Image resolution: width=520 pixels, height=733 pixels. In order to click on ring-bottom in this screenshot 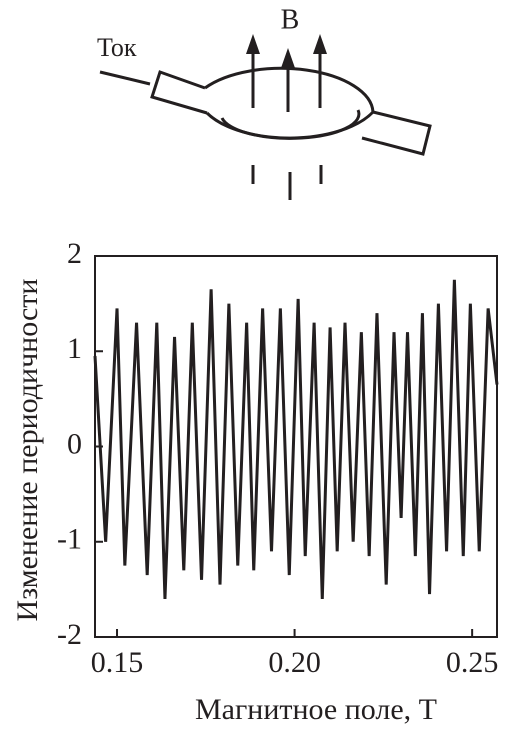, I will do `click(290, 125)`.